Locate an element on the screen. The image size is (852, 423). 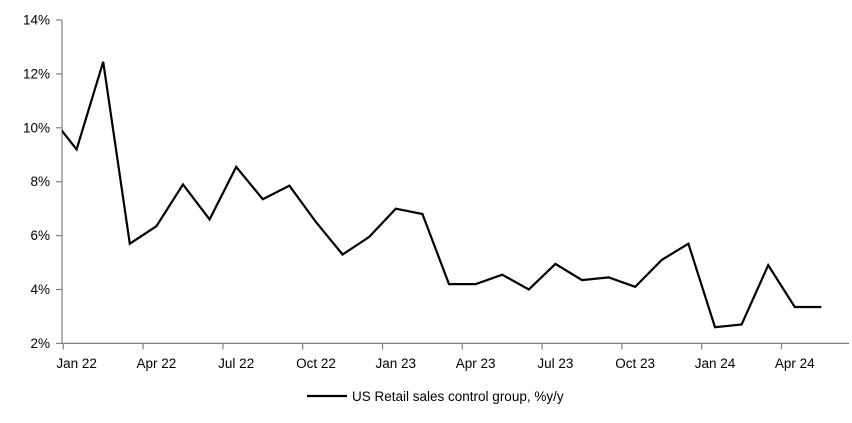
y-tick-label: 6% is located at coordinates (40, 235).